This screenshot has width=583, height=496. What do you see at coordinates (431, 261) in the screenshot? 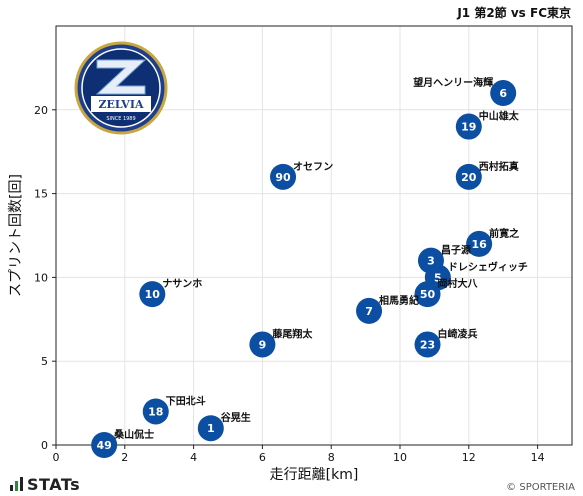
I see `point-number: 3` at bounding box center [431, 261].